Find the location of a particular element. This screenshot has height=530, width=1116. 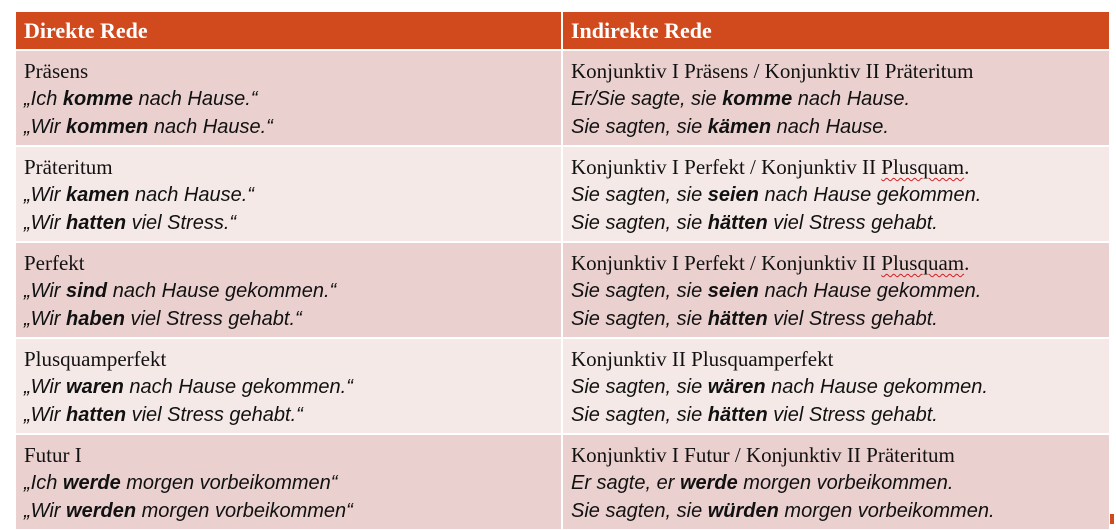

konjunktiv-form-text: Konjunktiv II Plusquamperfekt is located at coordinates (702, 359).